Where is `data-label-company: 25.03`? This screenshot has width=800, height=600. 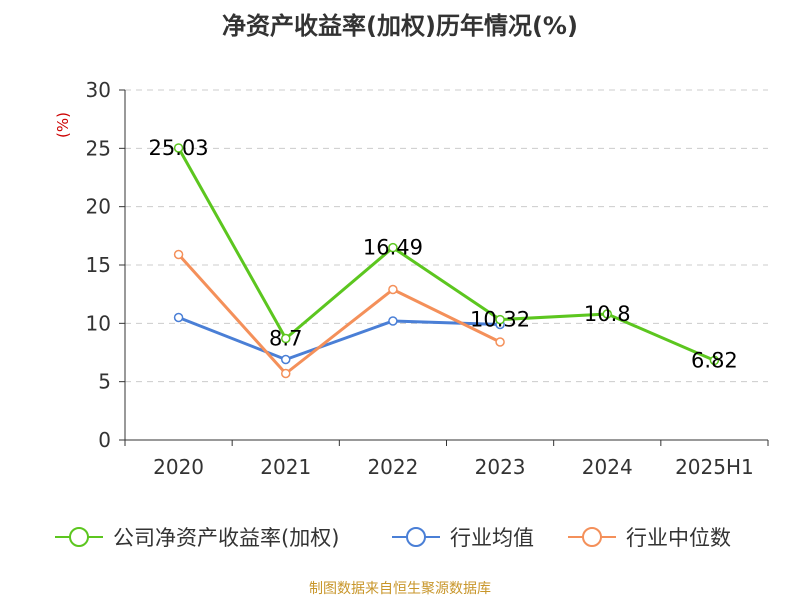
data-label-company: 25.03 is located at coordinates (179, 148).